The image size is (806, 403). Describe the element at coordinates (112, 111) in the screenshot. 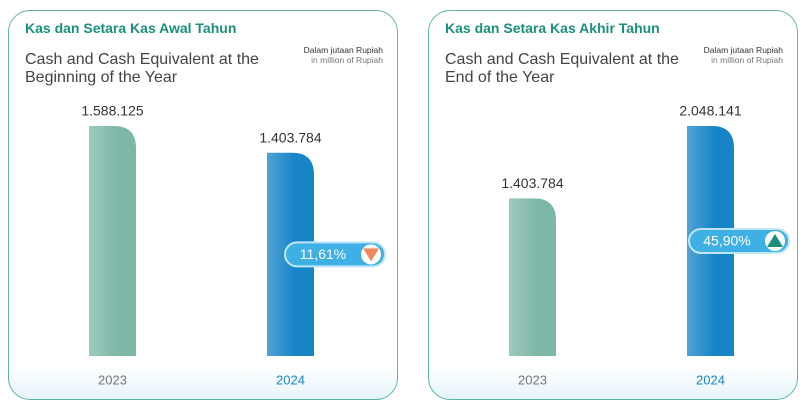

I see `value-label: 1.588.125` at that location.